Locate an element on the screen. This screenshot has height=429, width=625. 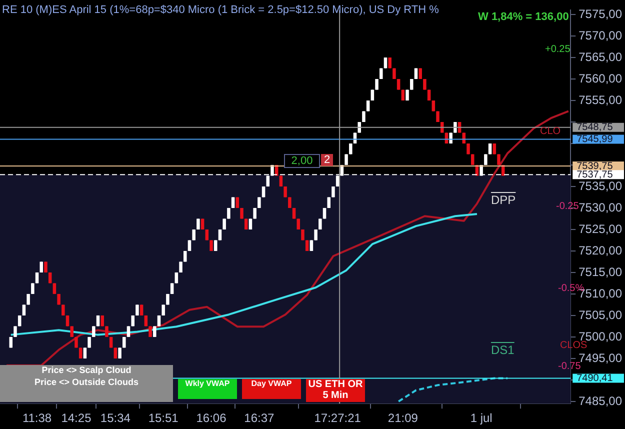
y-tick-label: 7505,00 is located at coordinates (600, 315).